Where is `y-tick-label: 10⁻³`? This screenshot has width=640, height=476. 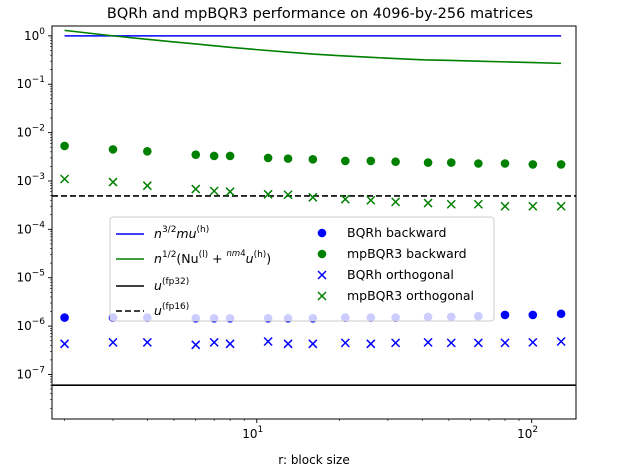 y-tick-label: 10⁻³ is located at coordinates (30, 180).